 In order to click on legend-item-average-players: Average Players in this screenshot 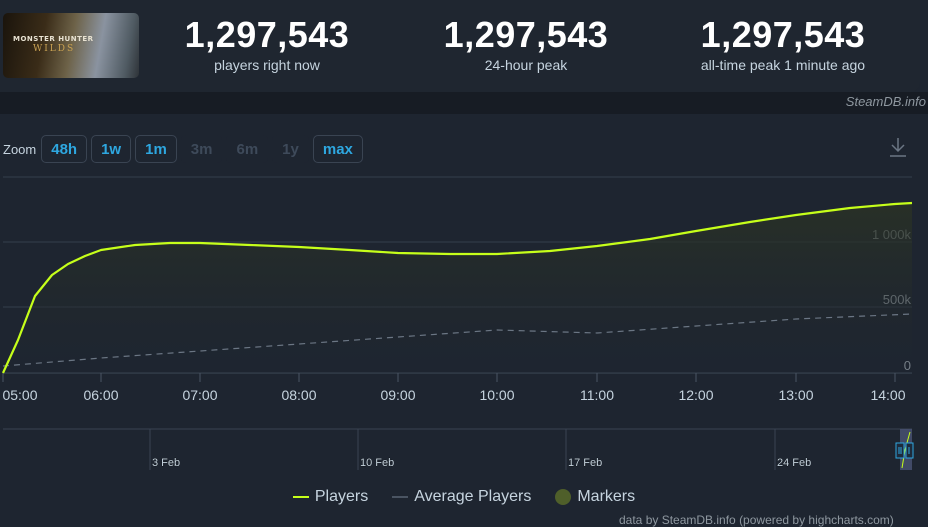, I will do `click(461, 497)`.